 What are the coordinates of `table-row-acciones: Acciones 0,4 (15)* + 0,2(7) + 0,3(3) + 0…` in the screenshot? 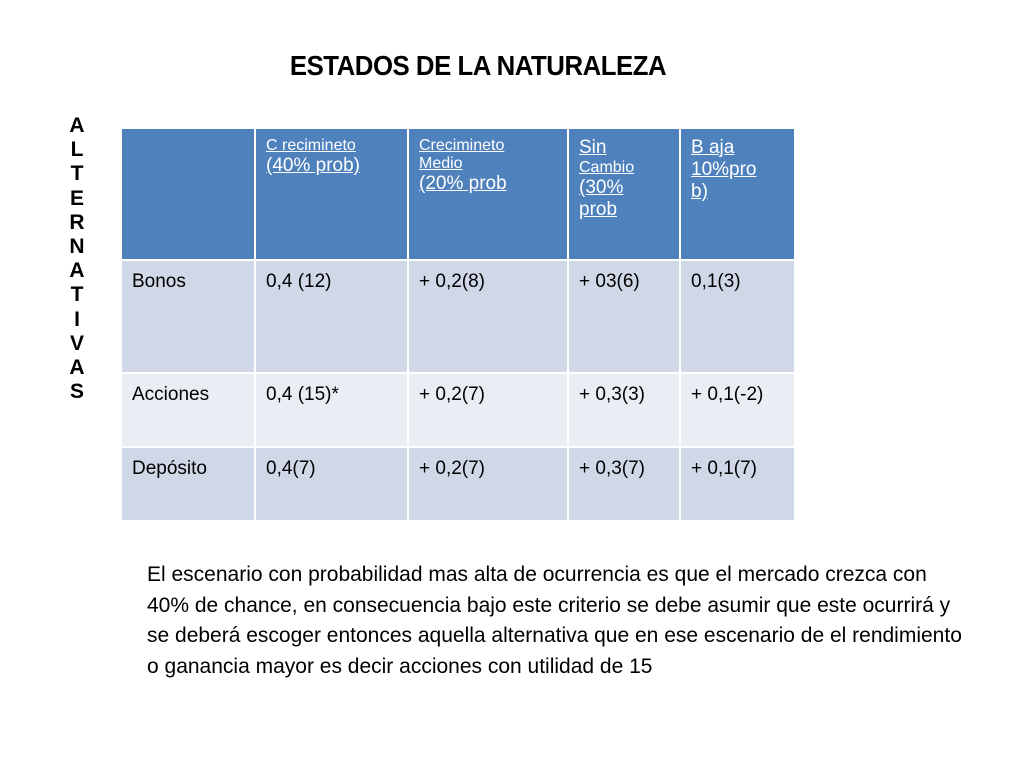 It's located at (458, 410).